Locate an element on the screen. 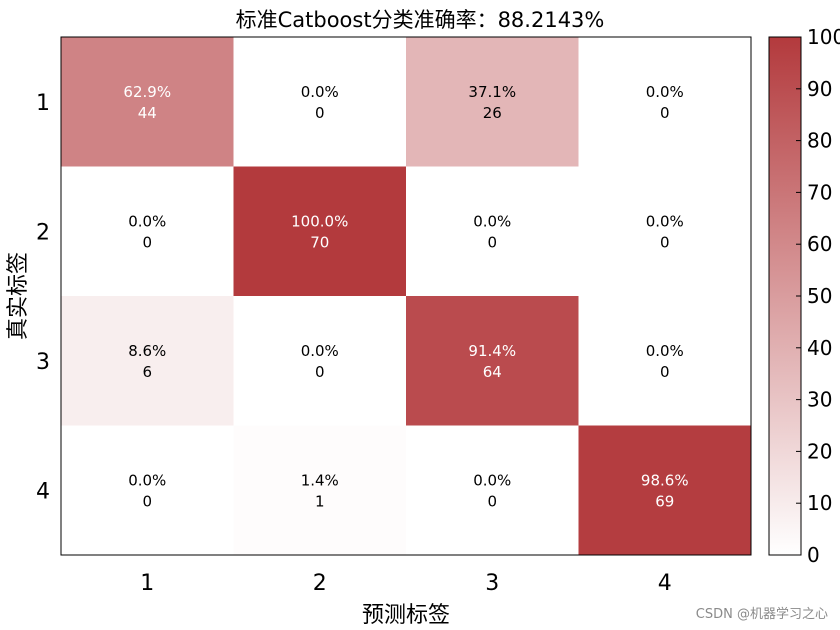 This screenshot has width=840, height=630. cell-count-label-r1-c2: 0 is located at coordinates (320, 113).